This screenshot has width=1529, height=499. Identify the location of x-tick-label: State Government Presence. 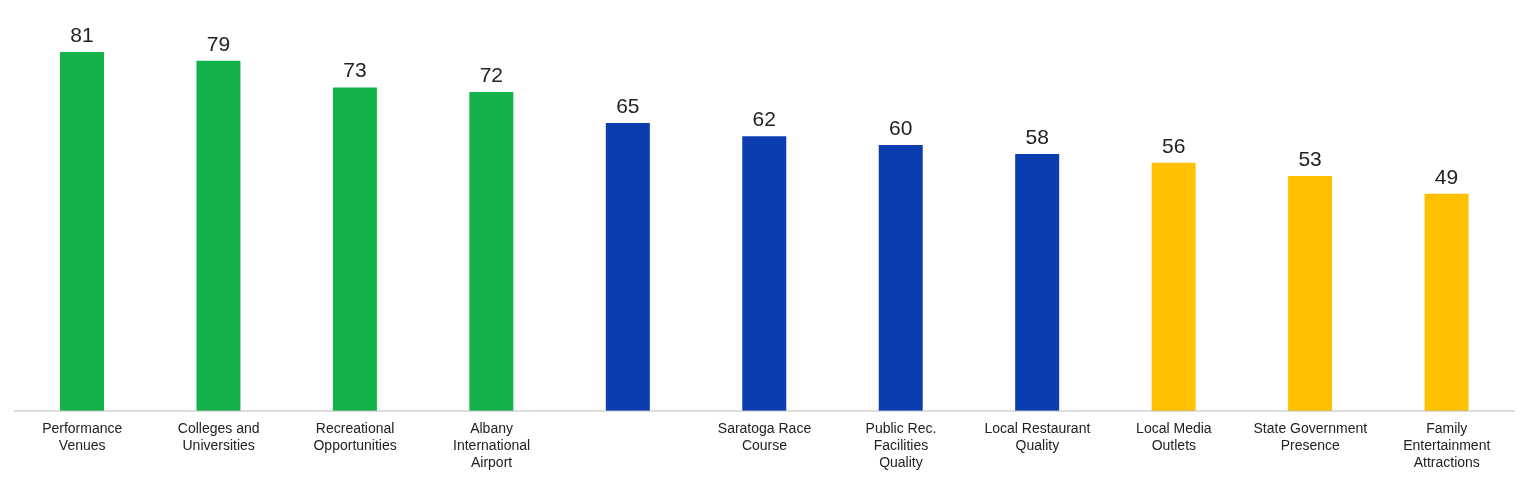
(1310, 436).